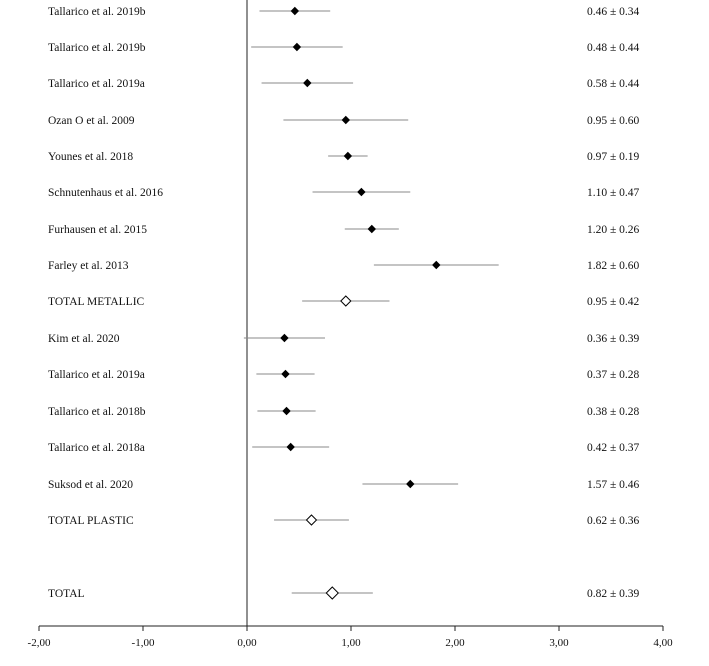  Describe the element at coordinates (39, 643) in the screenshot. I see `x-tick-label: -2,00` at that location.